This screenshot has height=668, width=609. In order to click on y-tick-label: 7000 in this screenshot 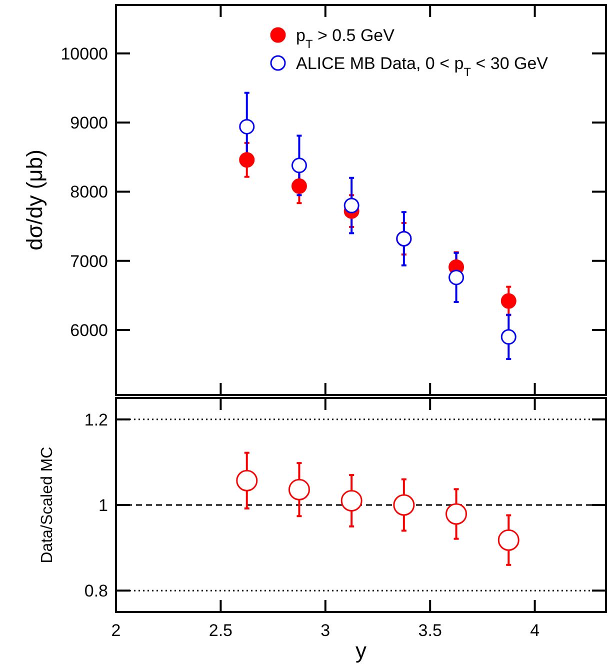, I will do `click(89, 261)`.